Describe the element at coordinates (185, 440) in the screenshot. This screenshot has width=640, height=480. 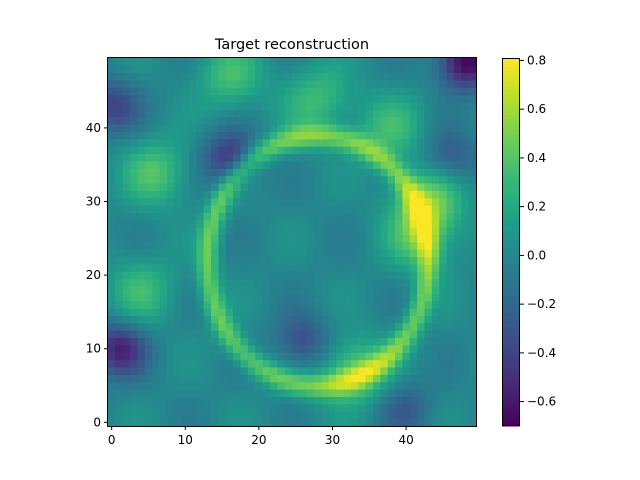
I see `x-tick-label: 10` at that location.